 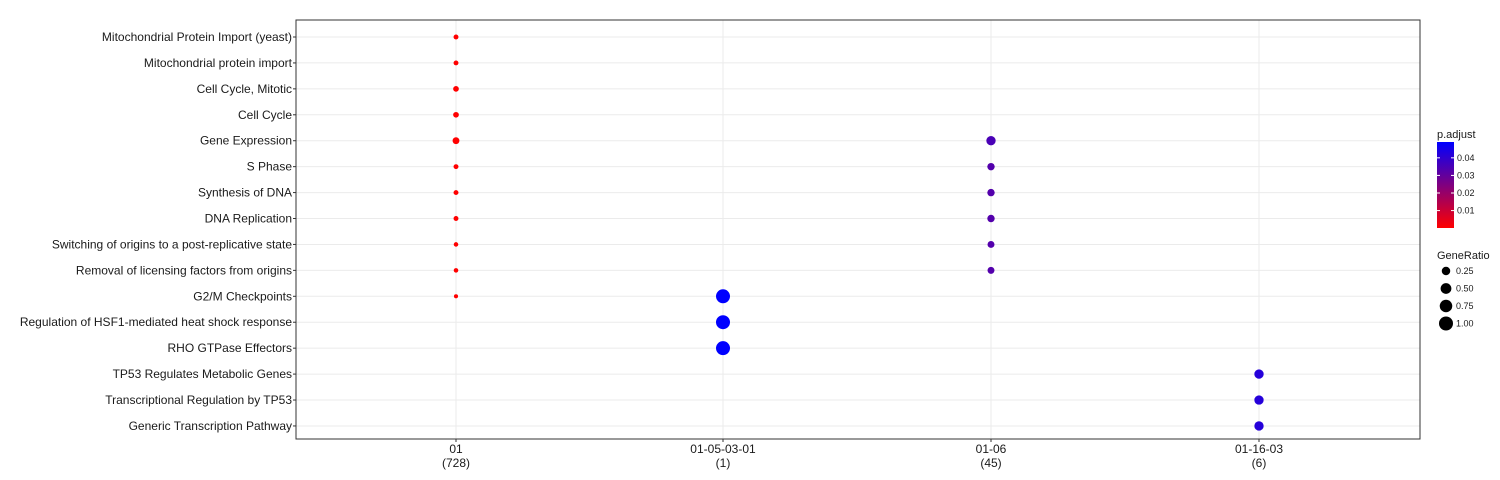 I want to click on x-tick-count: (6), so click(x=1259, y=463).